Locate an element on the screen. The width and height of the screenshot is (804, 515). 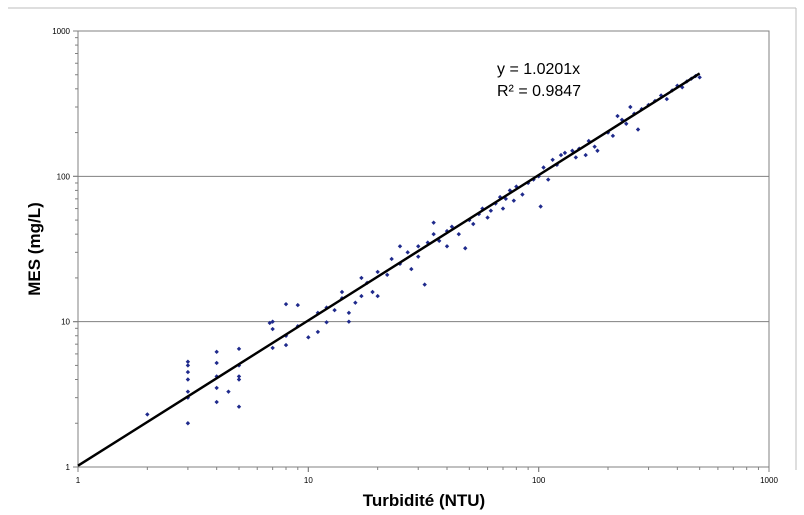
y-axis-tick-labels: 1 10 100 1000 is located at coordinates (61, 249).